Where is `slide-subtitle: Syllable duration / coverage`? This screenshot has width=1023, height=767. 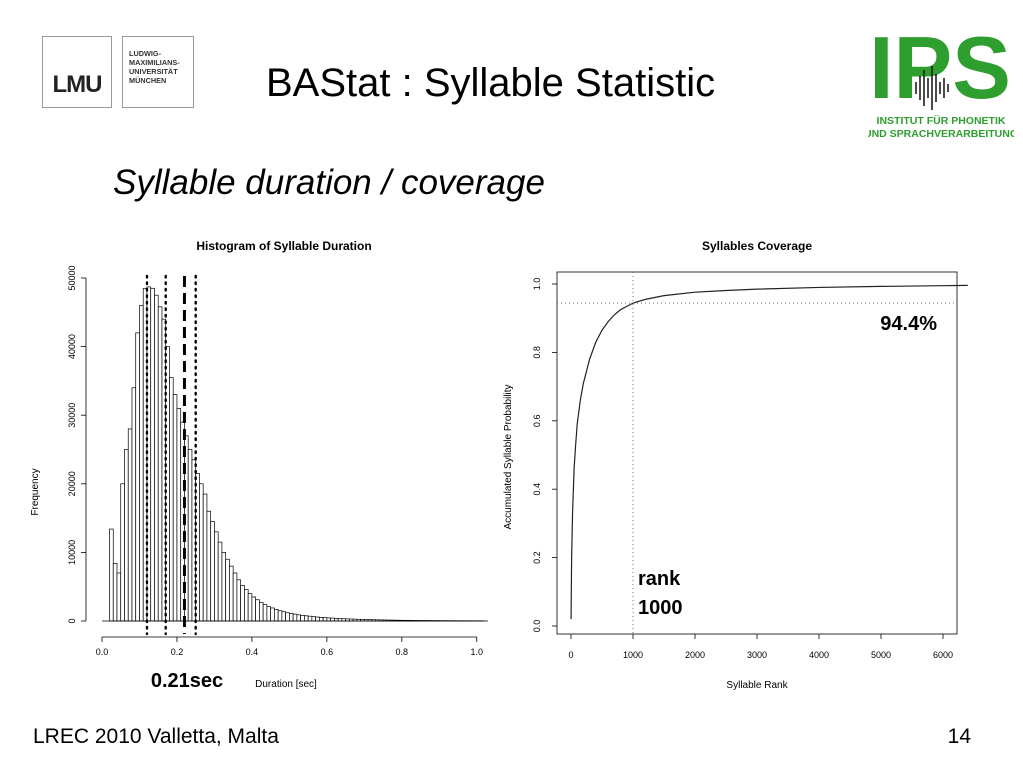 slide-subtitle: Syllable duration / coverage is located at coordinates (329, 182).